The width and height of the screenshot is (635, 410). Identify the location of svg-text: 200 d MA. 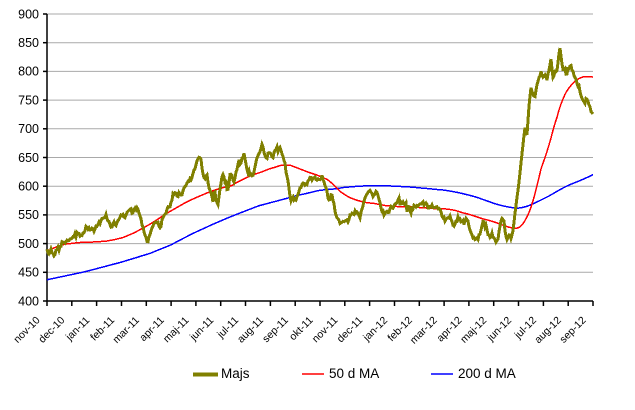
(487, 373).